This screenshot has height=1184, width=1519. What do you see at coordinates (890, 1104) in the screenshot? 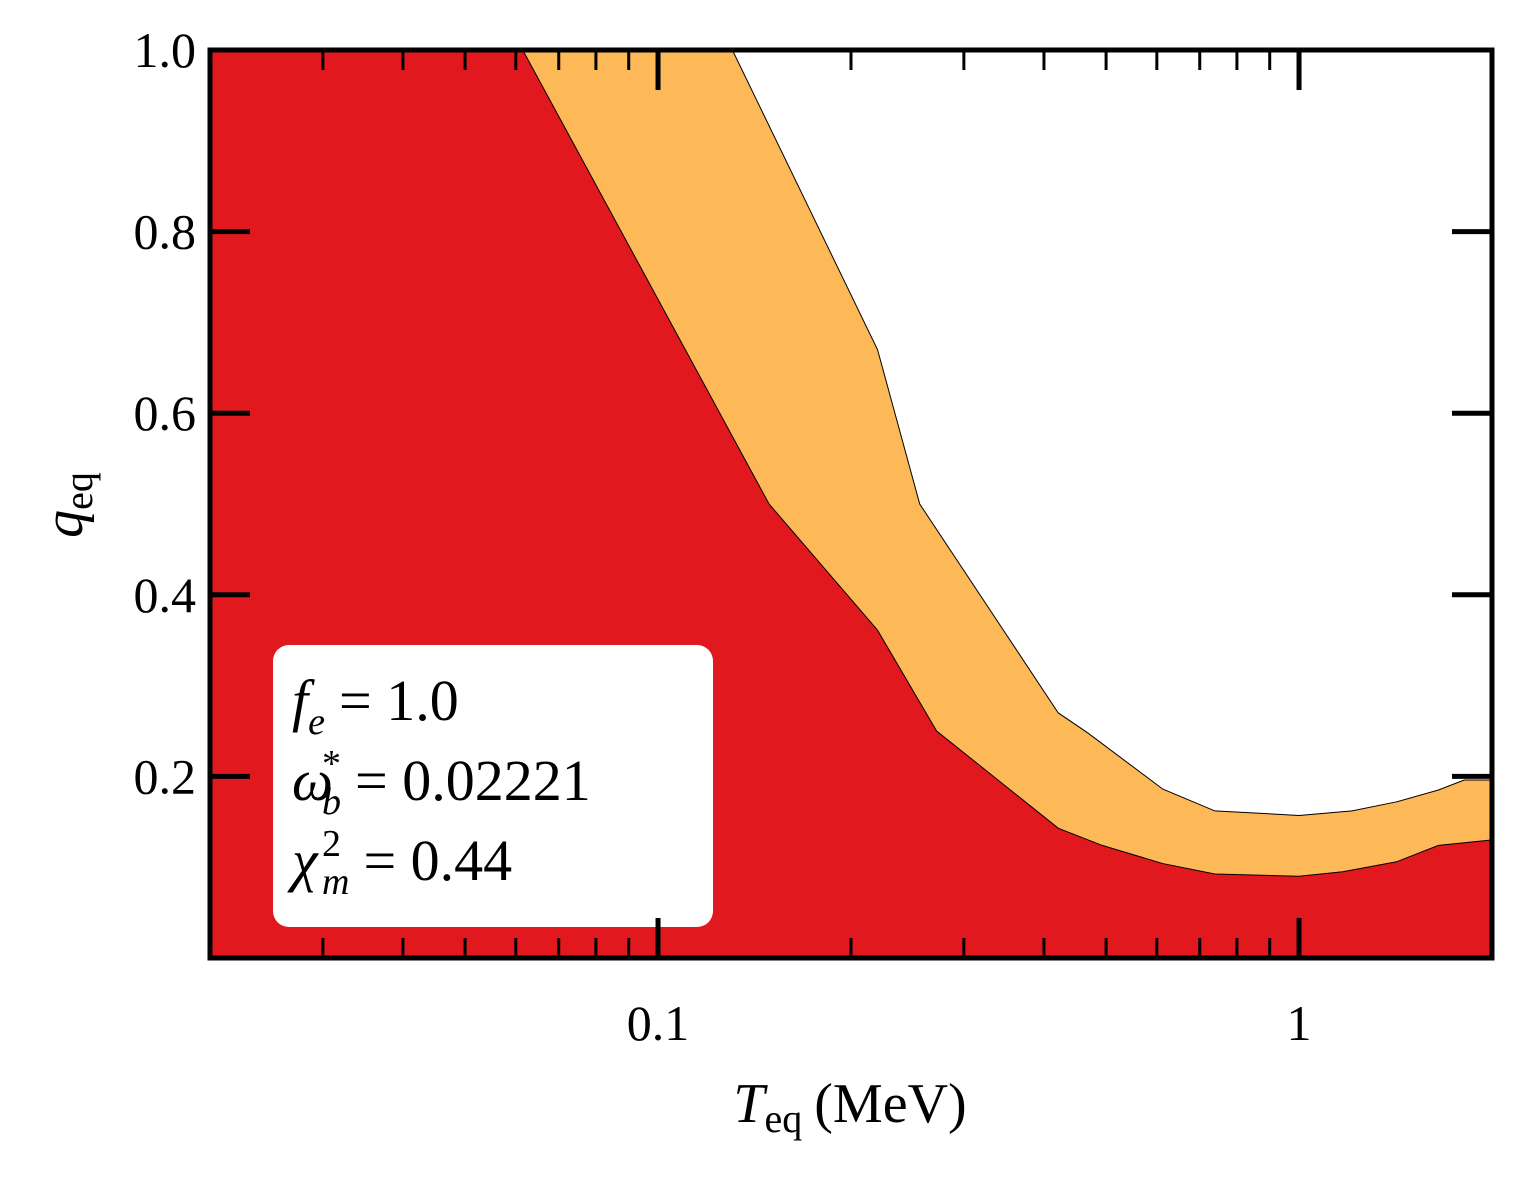
I see `x-label-unit: (MeV)` at bounding box center [890, 1104].